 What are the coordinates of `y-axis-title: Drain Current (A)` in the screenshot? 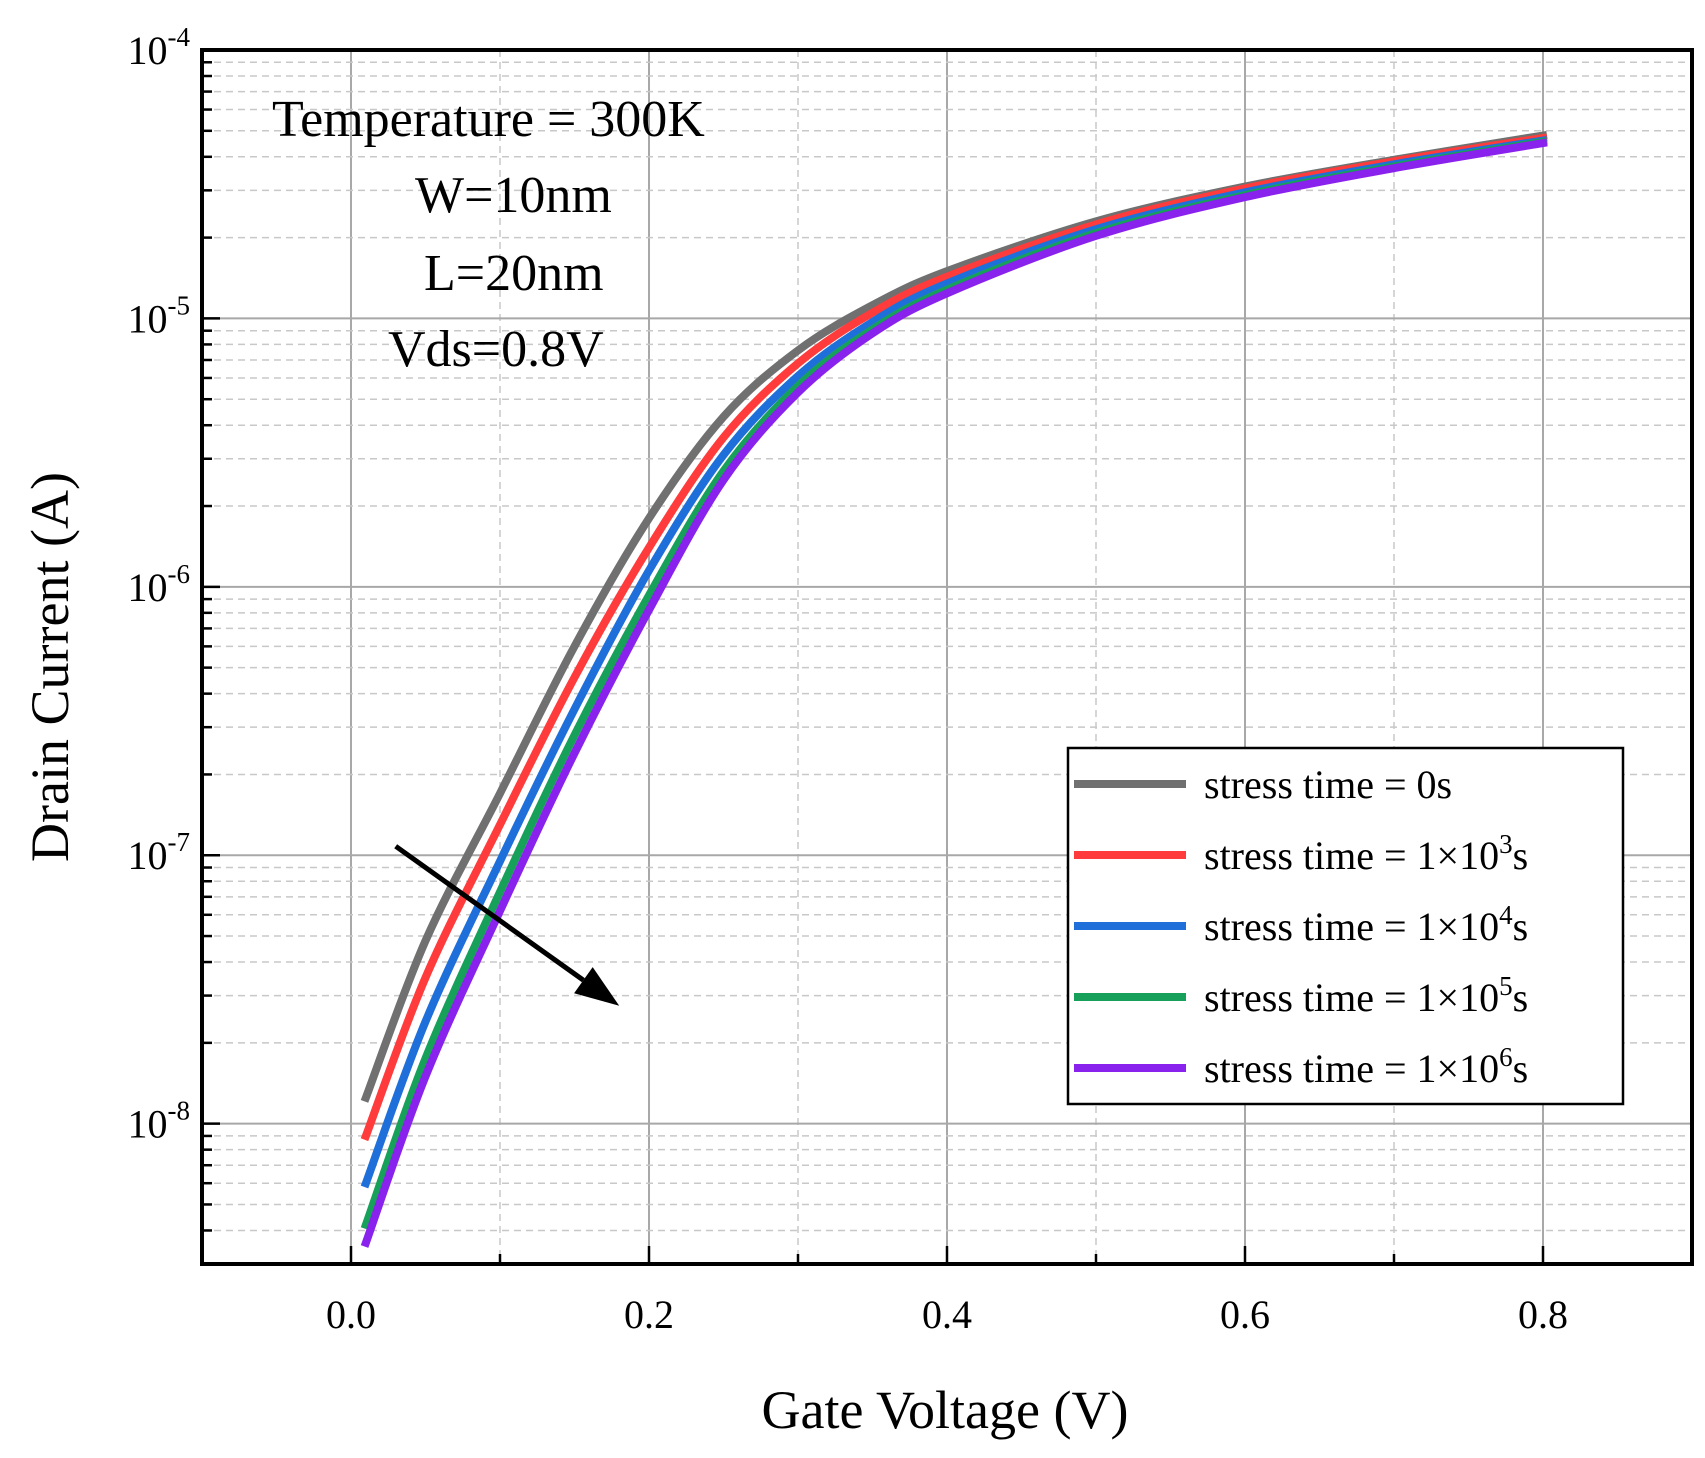 It's located at (50, 667).